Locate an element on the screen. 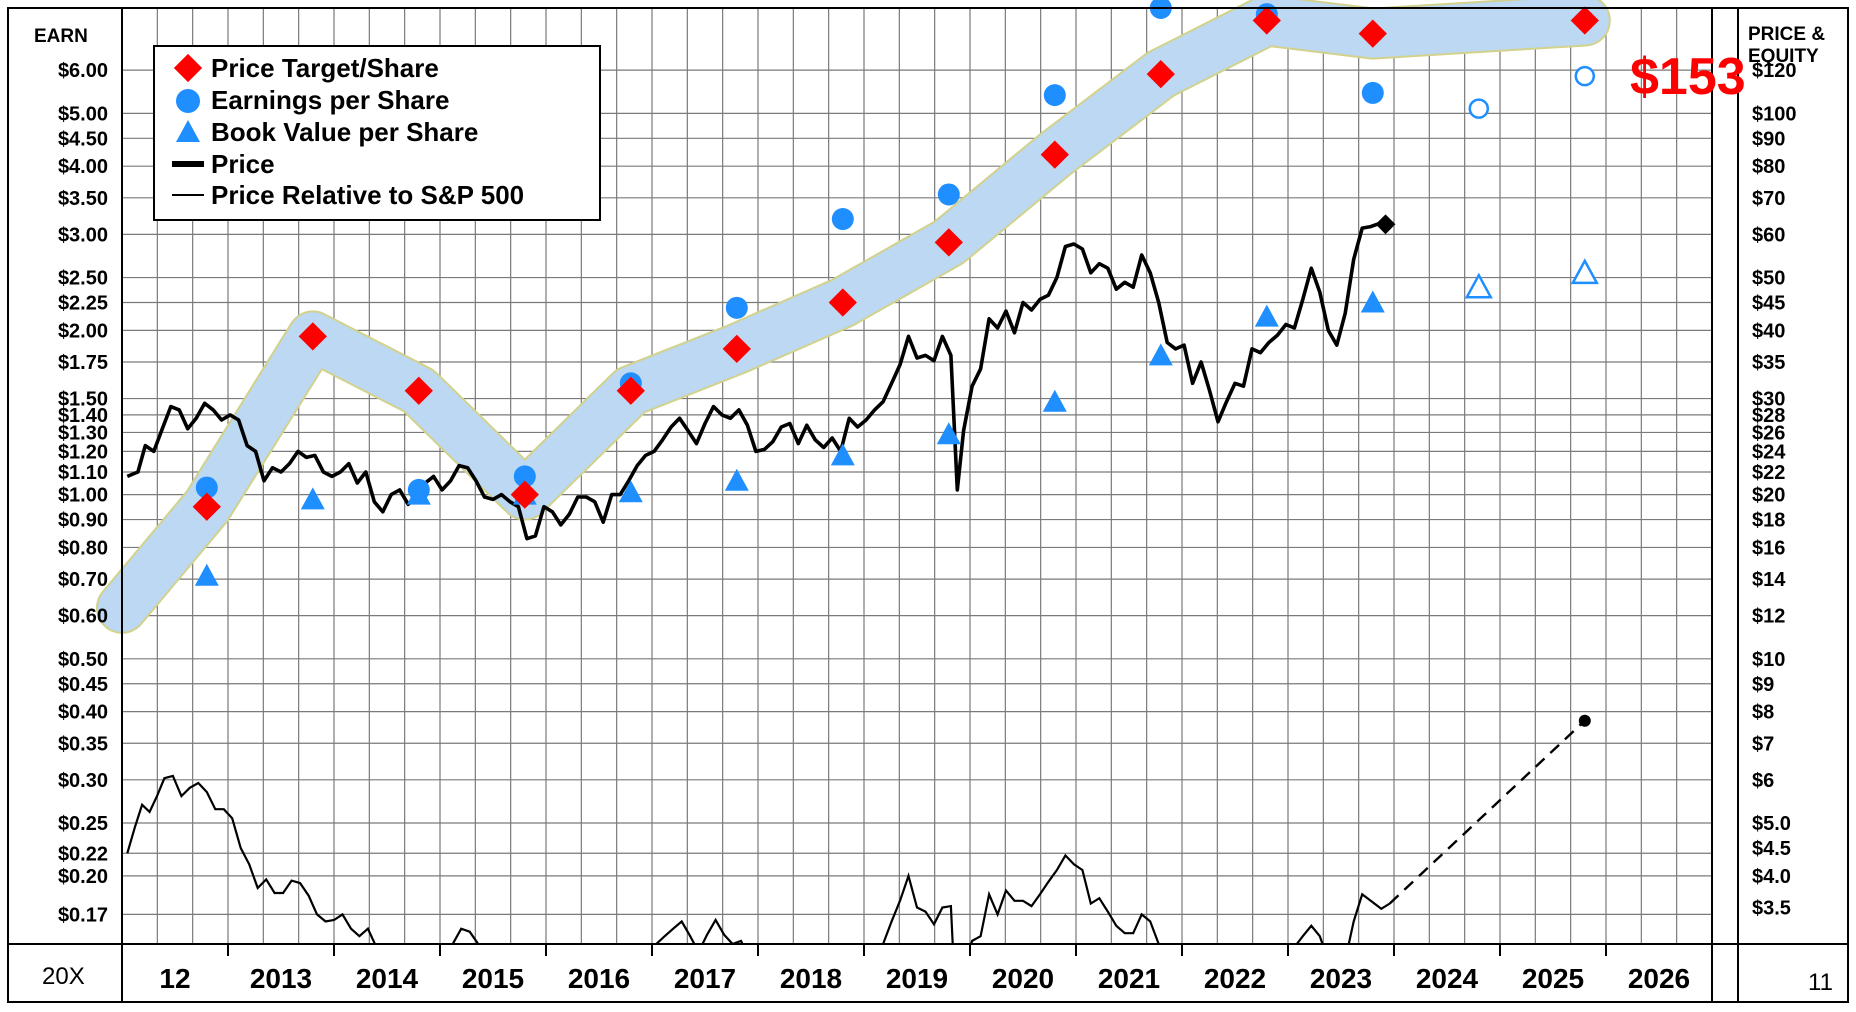 The height and width of the screenshot is (1012, 1856). right-axis-tick-label: $5.0 is located at coordinates (1771, 824).